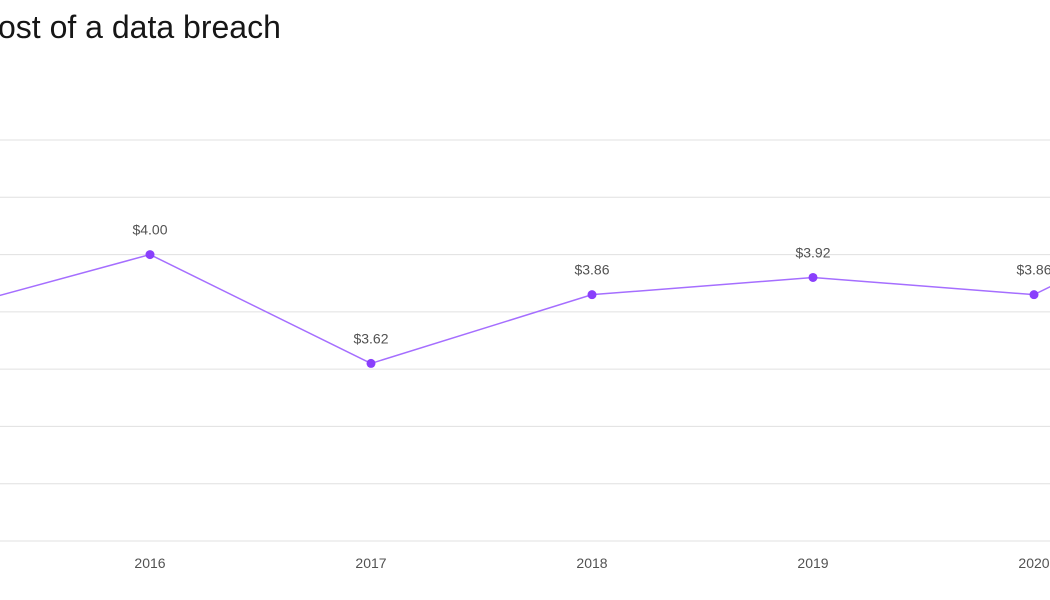 This screenshot has height=600, width=1050. I want to click on x-tick-label: 2018, so click(591, 563).